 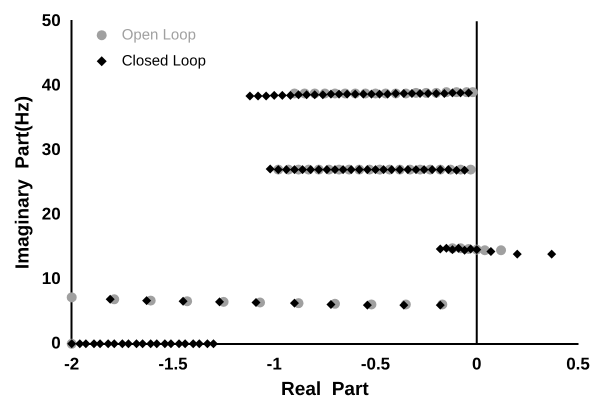 I want to click on y-tick-label: 50, so click(x=51, y=20).